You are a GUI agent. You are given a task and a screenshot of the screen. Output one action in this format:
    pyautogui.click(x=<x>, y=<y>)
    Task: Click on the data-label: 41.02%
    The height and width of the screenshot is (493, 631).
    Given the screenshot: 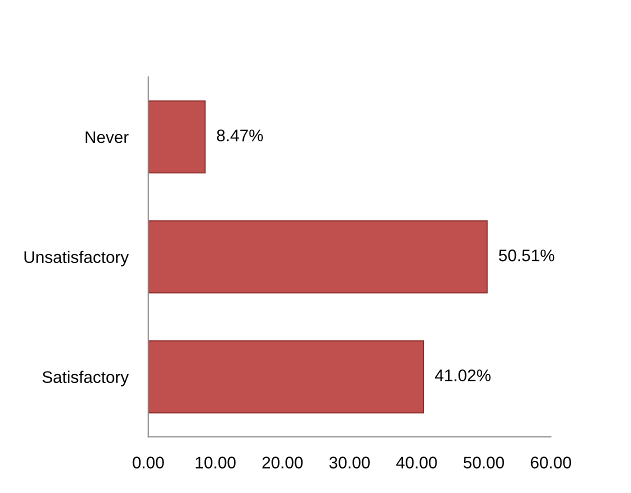 What is the action you would take?
    pyautogui.click(x=463, y=375)
    